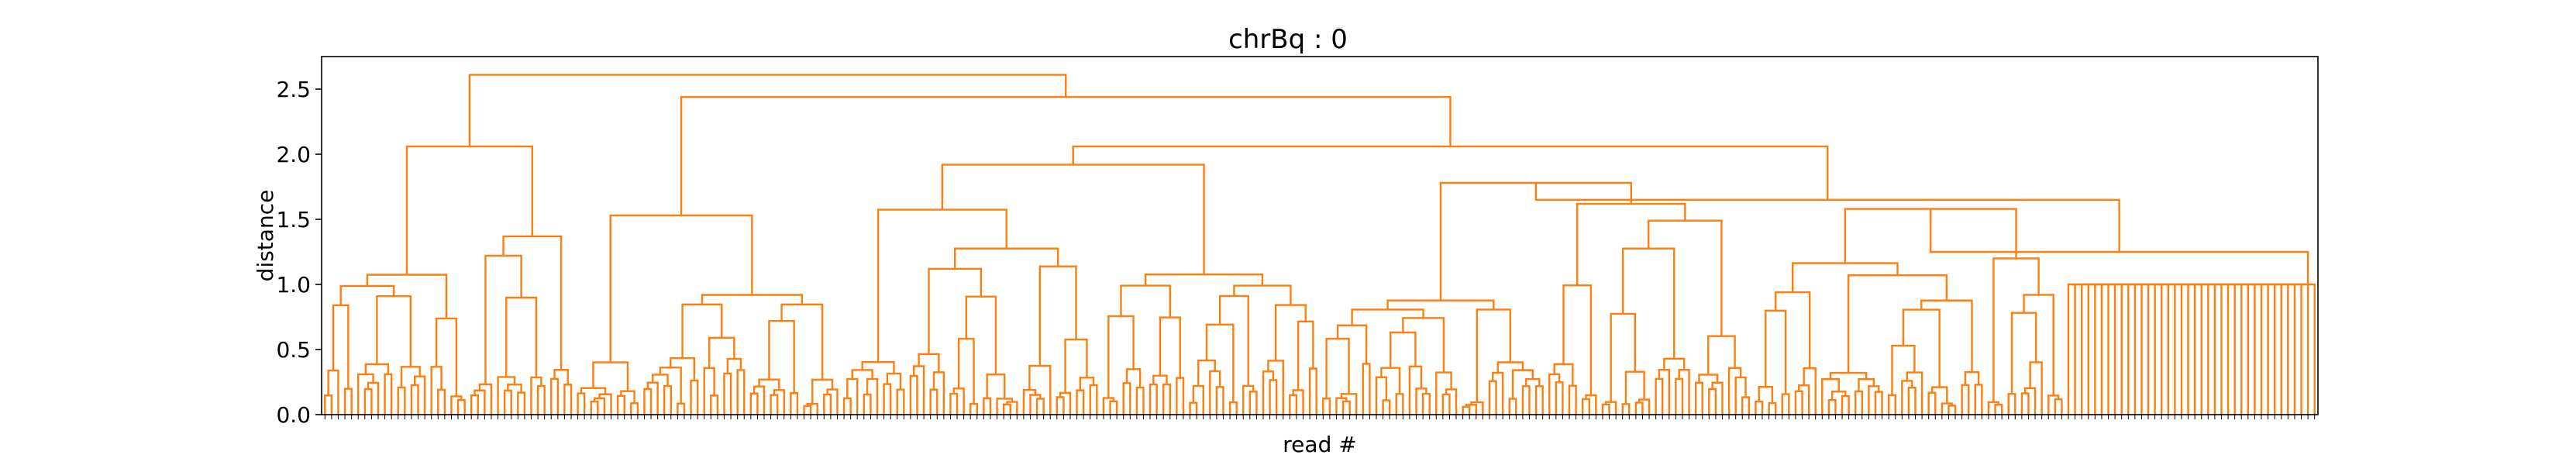 This screenshot has height=465, width=2576. Describe the element at coordinates (293, 219) in the screenshot. I see `y-tick-label: 1.5` at that location.